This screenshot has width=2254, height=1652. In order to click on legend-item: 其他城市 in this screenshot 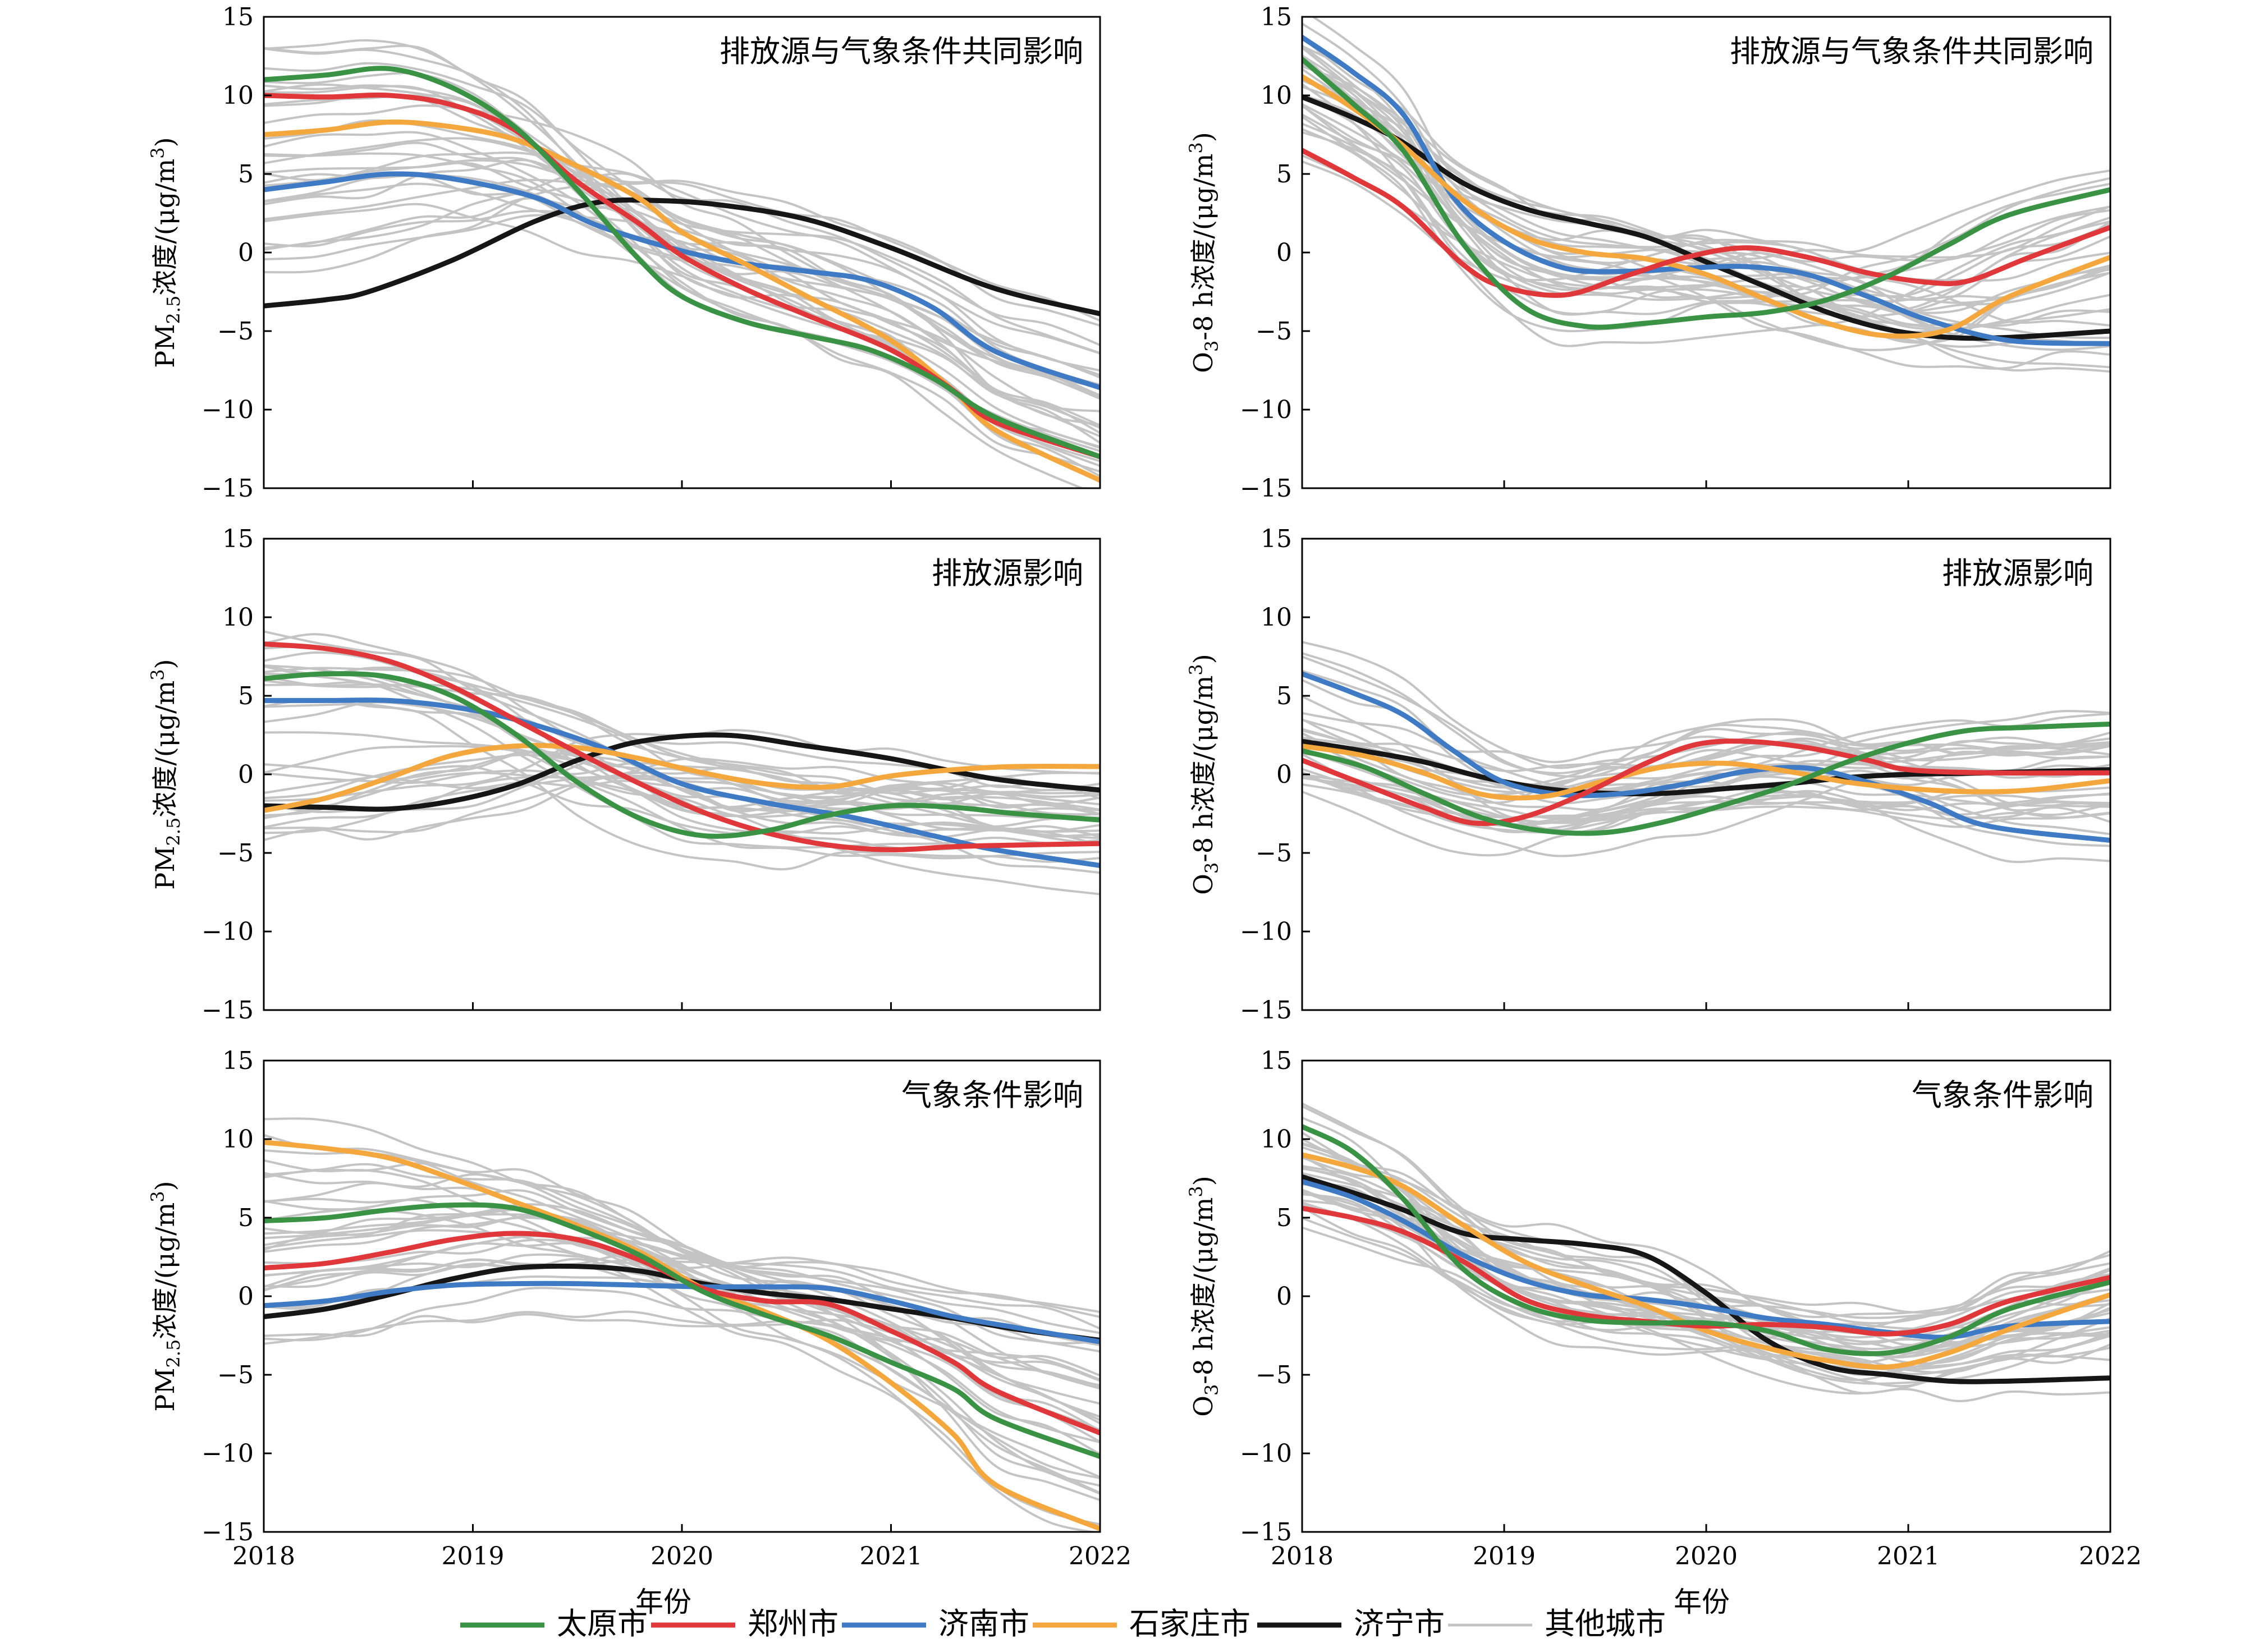, I will do `click(1557, 1623)`.